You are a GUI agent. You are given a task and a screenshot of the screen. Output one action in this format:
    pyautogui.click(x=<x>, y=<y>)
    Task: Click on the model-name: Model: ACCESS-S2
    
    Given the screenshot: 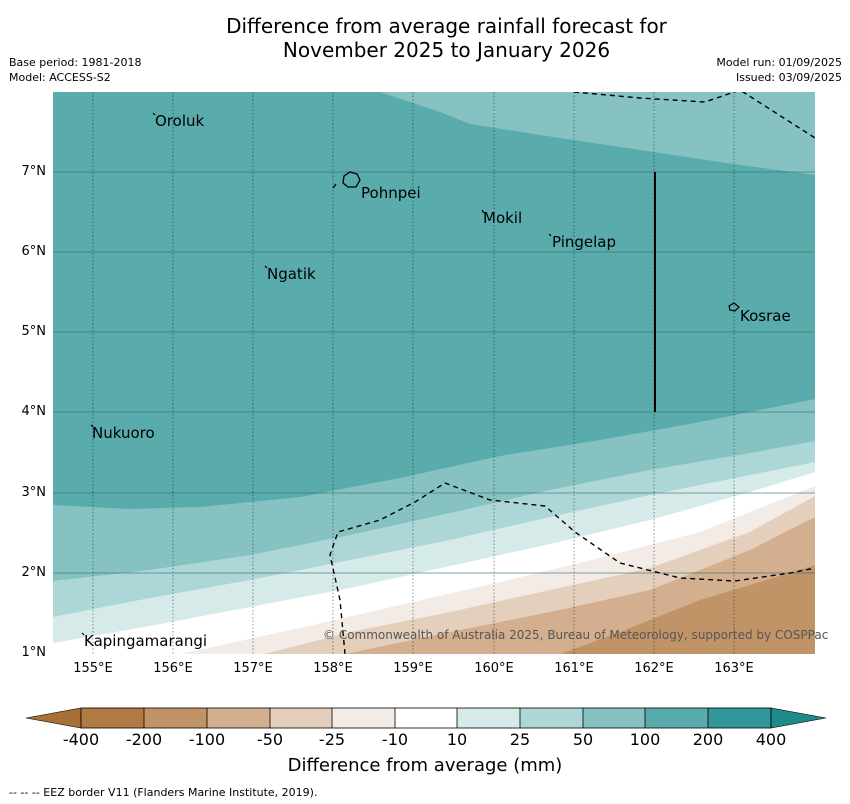 What is the action you would take?
    pyautogui.click(x=60, y=77)
    